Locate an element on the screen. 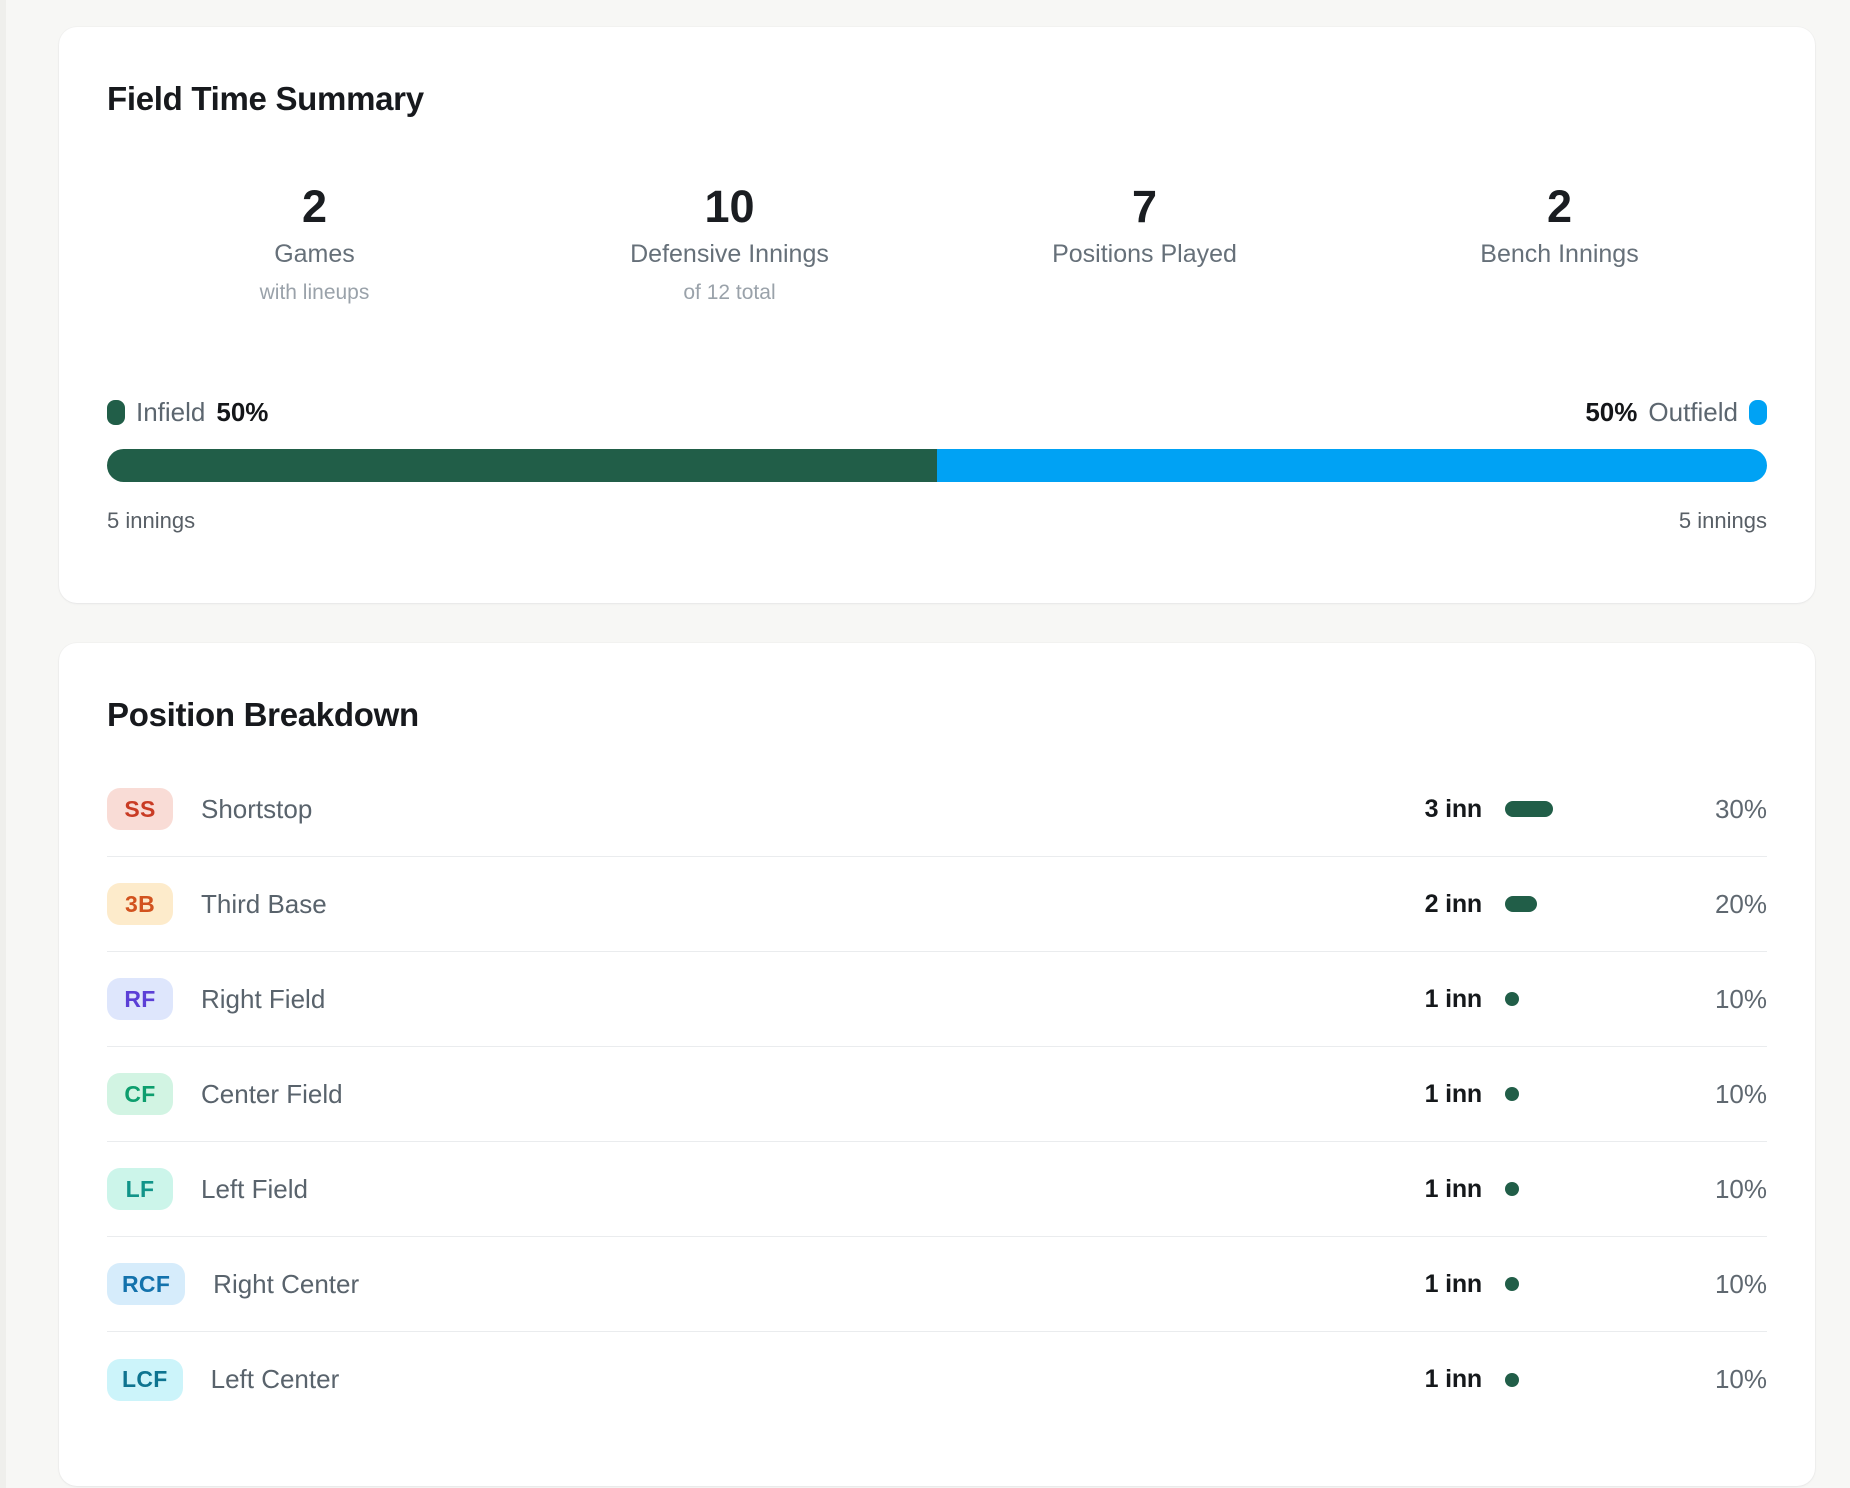 The height and width of the screenshot is (1488, 1850). position-badge: SS is located at coordinates (140, 809).